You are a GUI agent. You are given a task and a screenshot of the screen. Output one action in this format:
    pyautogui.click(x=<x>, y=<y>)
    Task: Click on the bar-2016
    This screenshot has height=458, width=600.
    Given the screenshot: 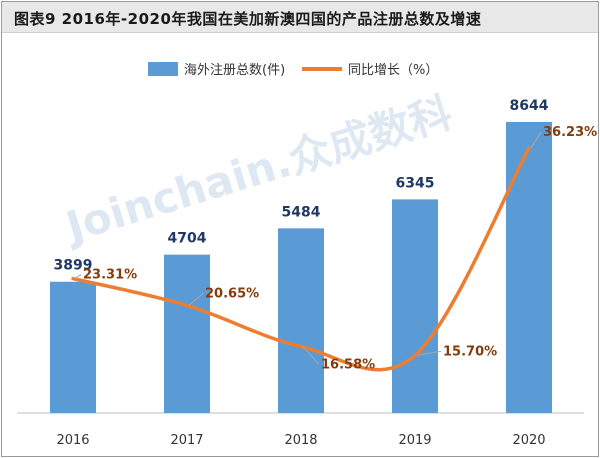 What is the action you would take?
    pyautogui.click(x=73, y=347)
    